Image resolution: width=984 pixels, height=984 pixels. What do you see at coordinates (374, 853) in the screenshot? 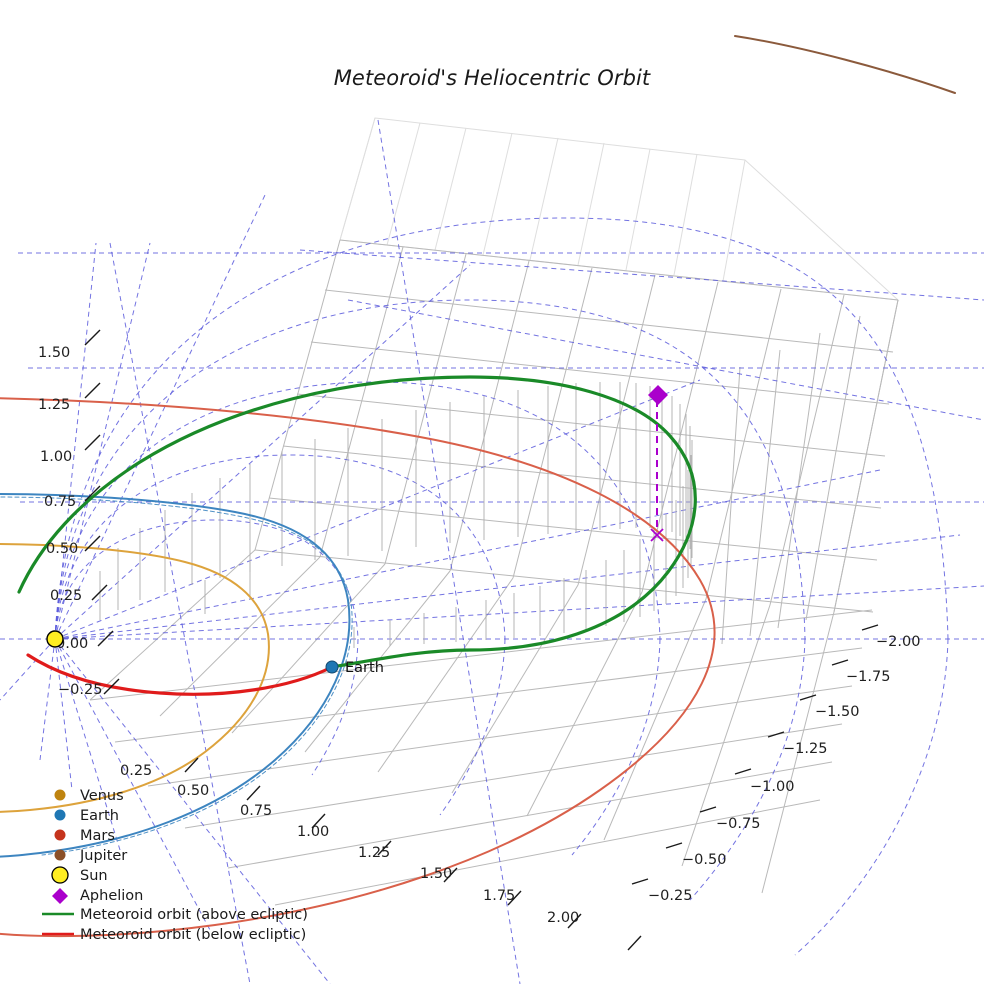
I see `x-tick-label: 1.25` at bounding box center [374, 853].